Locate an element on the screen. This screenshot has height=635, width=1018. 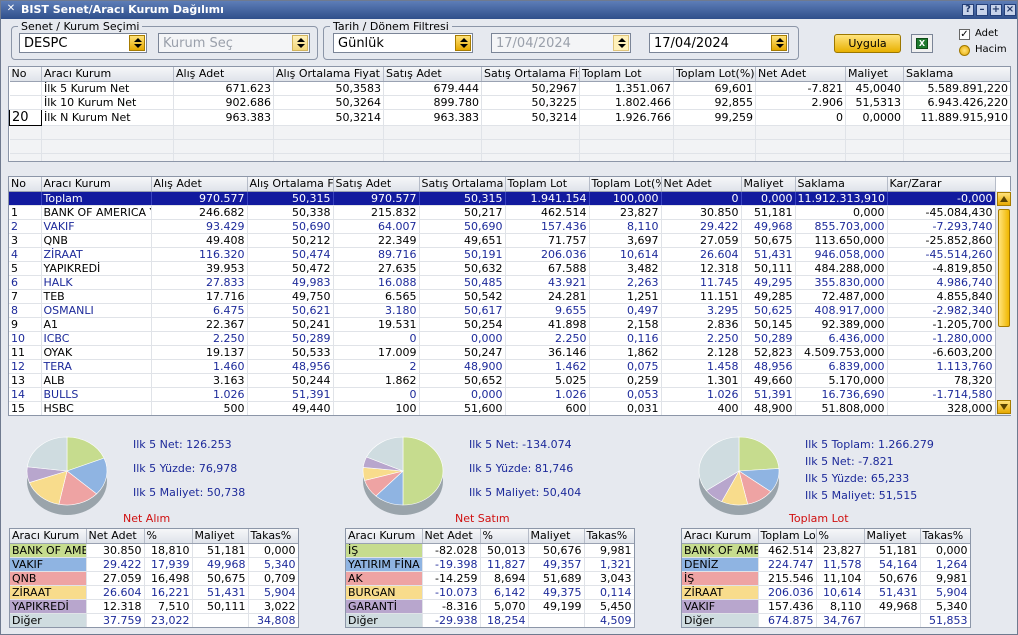
scroll-up-icon is located at coordinates (1004, 199).